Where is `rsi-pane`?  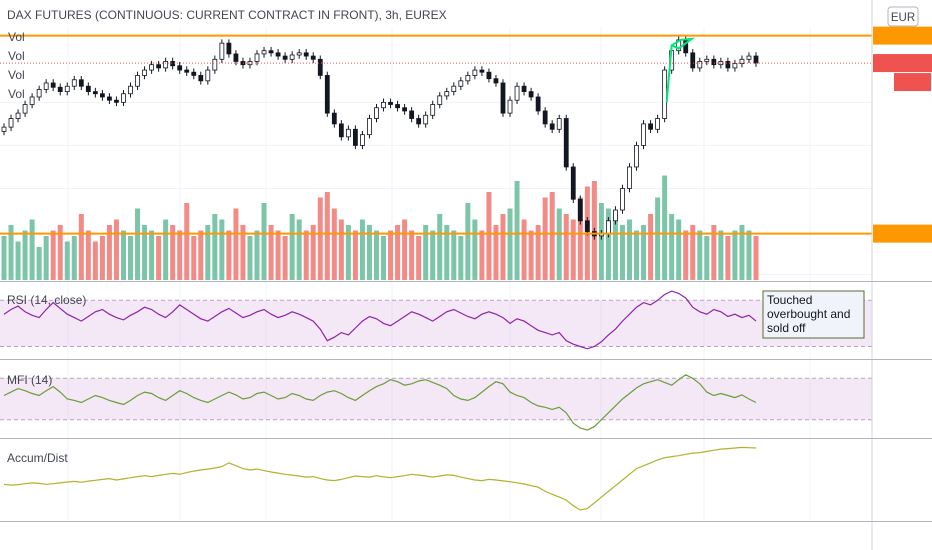 rsi-pane is located at coordinates (436, 320).